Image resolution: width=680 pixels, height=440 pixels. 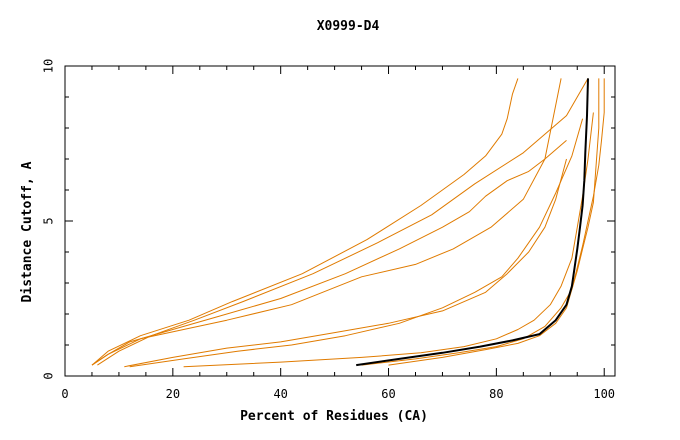 What do you see at coordinates (496, 394) in the screenshot?
I see `x-tick-label: 80` at bounding box center [496, 394].